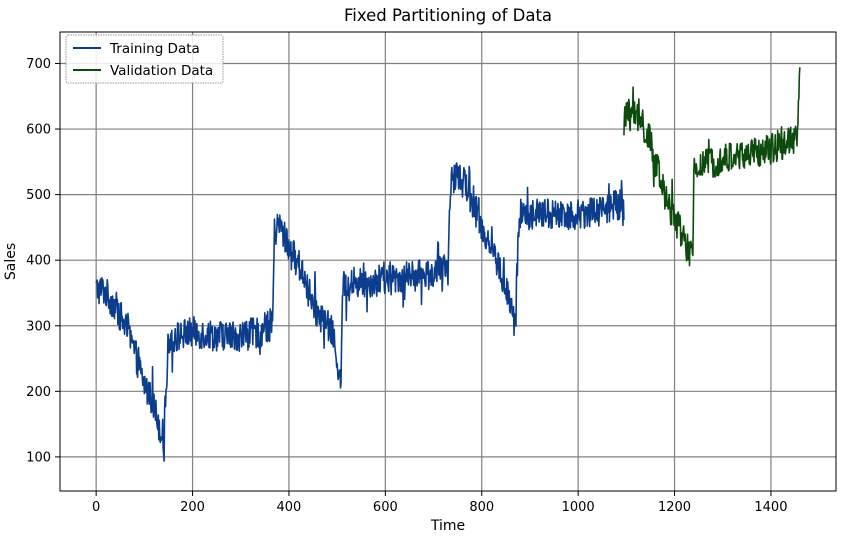  I want to click on y-tick-label: 100, so click(38, 457).